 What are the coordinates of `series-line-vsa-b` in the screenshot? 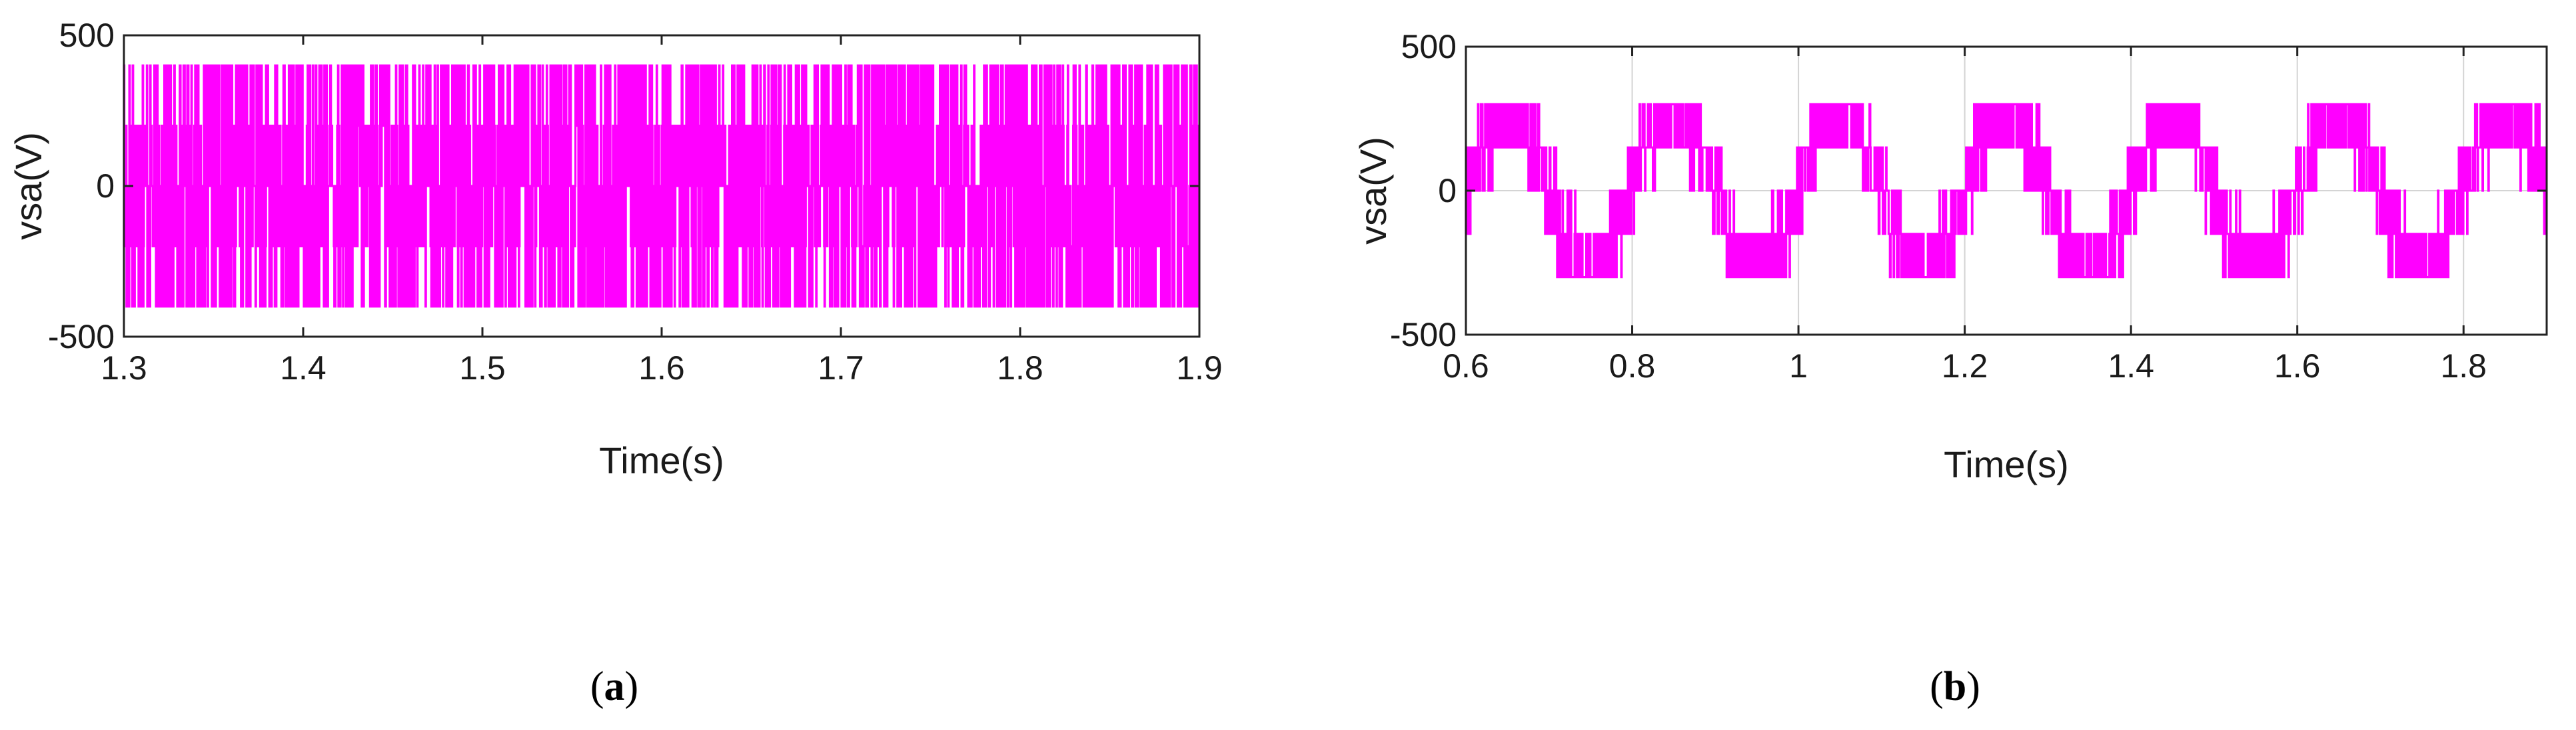 It's located at (2006, 191).